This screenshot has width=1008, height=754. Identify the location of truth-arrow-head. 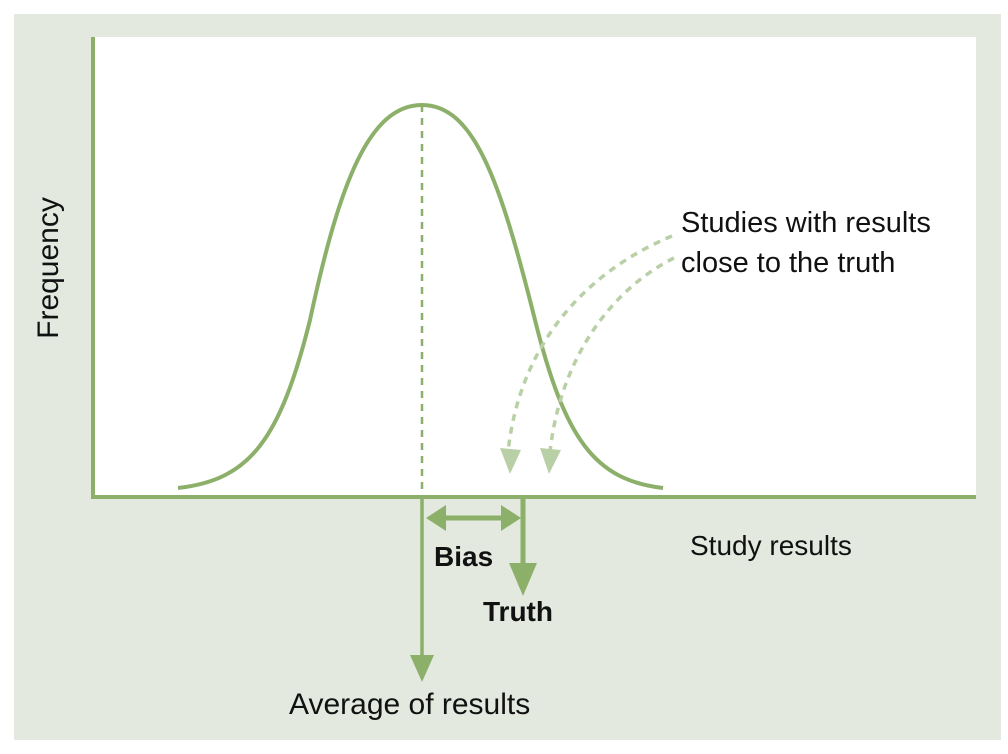
(523, 579).